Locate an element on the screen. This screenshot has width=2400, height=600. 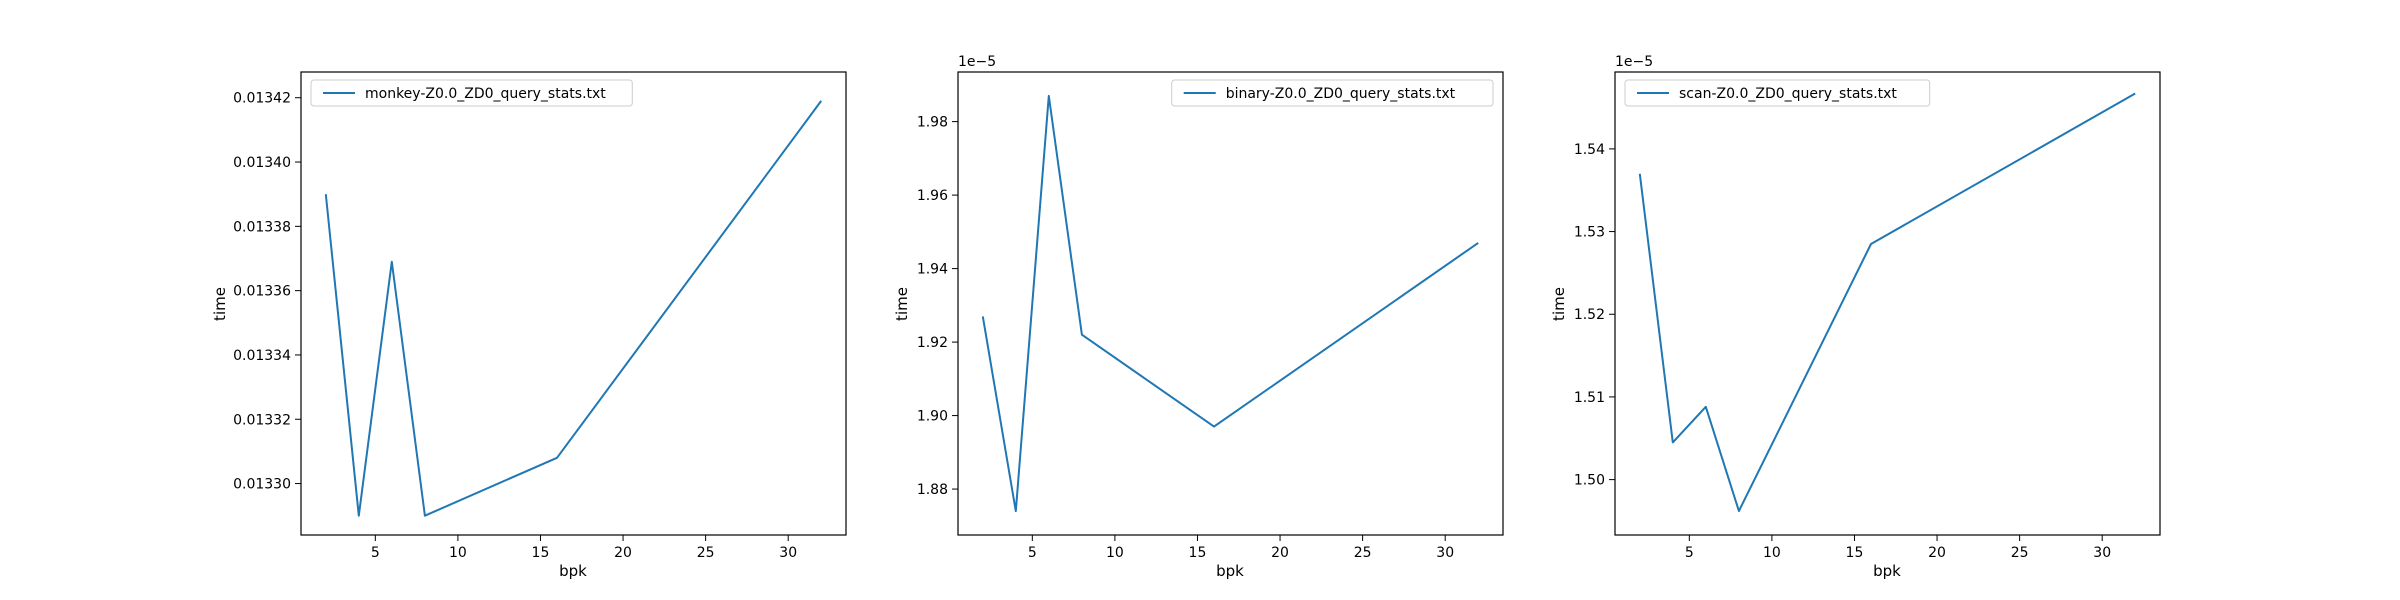
legend: binary-Z0.0_ZD0_query_stats.txt is located at coordinates (1332, 93).